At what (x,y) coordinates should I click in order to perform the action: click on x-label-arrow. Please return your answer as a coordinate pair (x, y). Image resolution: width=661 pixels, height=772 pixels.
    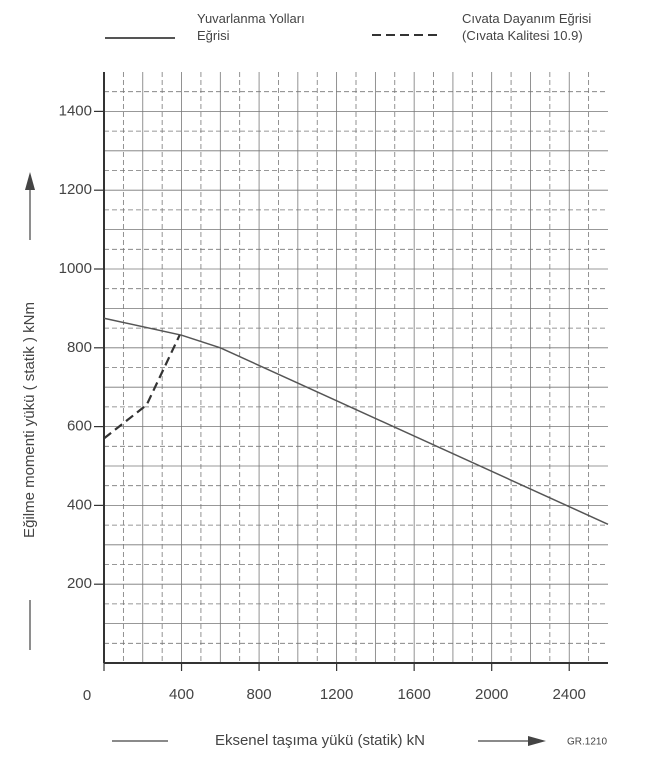
    Looking at the image, I should click on (537, 741).